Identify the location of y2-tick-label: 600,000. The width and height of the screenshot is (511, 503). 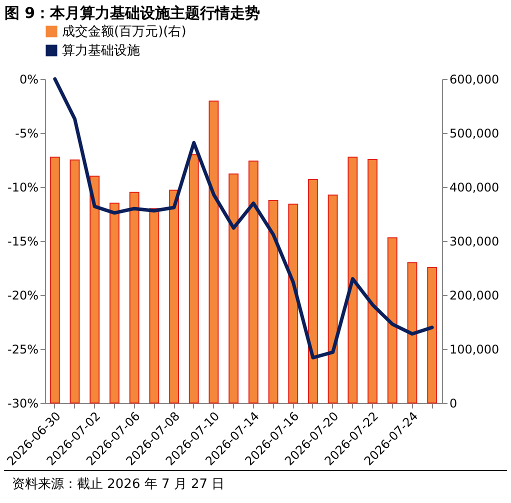
(475, 79).